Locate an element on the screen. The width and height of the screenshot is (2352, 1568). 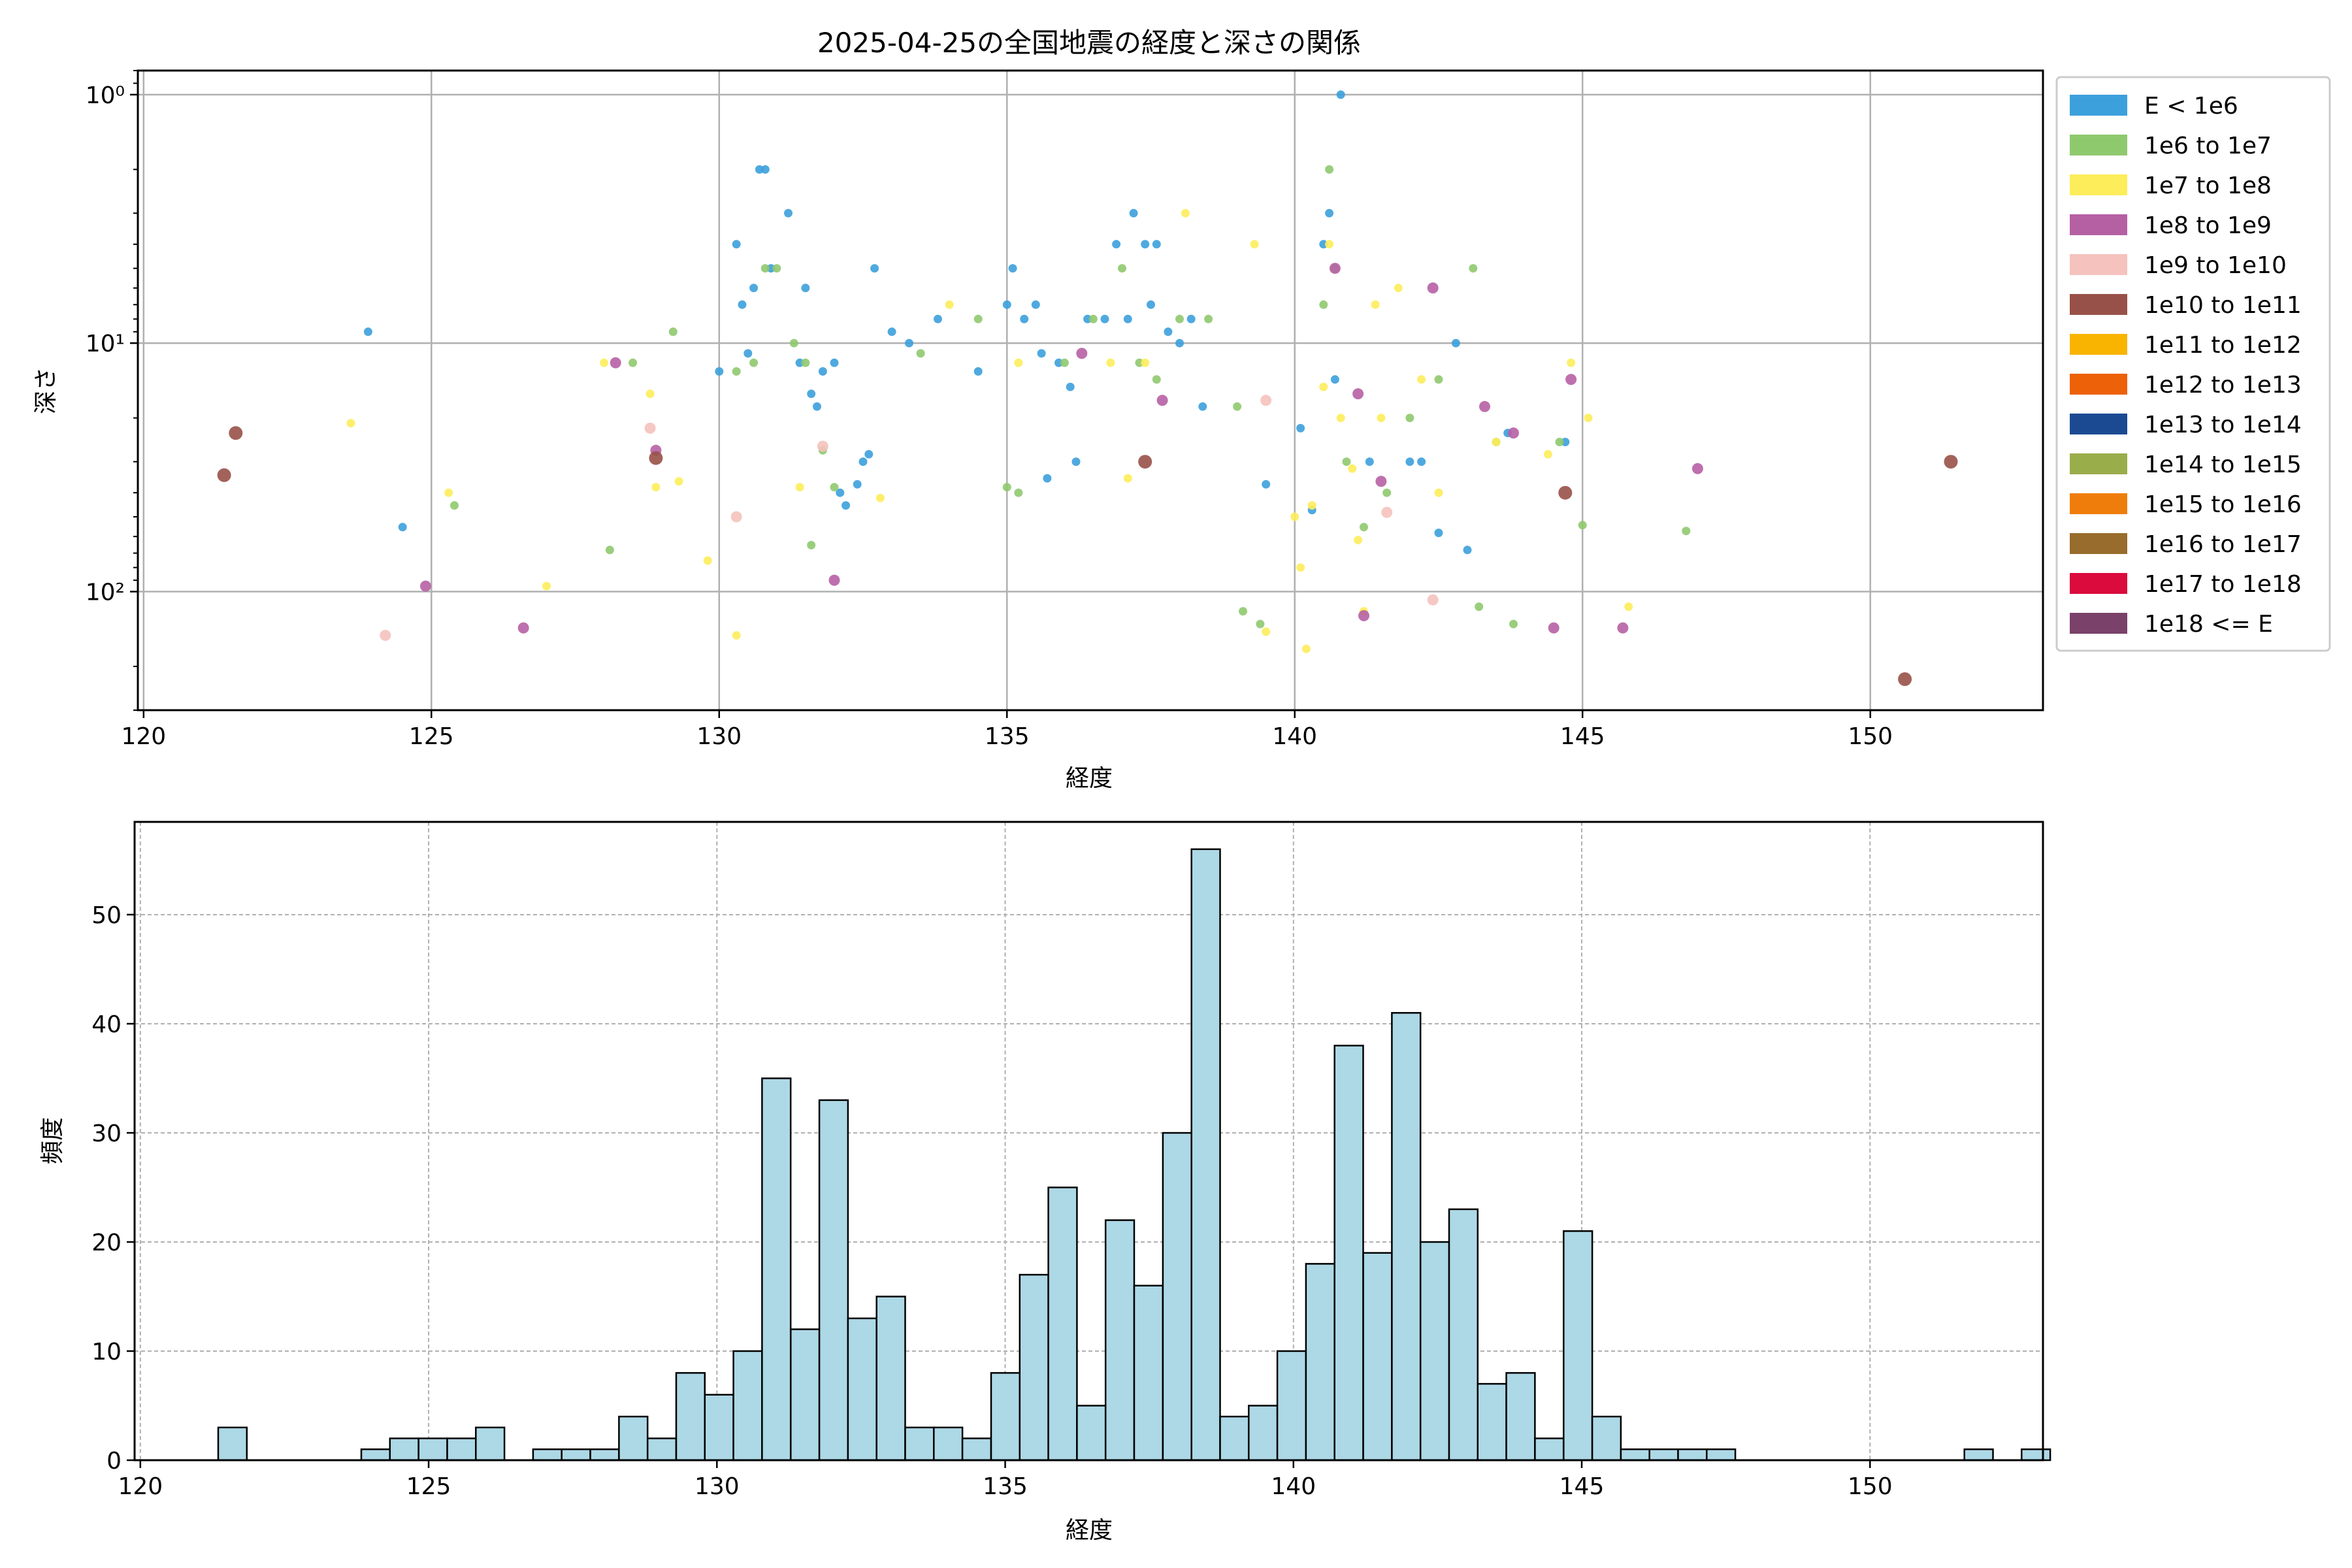
legend-box is located at coordinates (2193, 364).